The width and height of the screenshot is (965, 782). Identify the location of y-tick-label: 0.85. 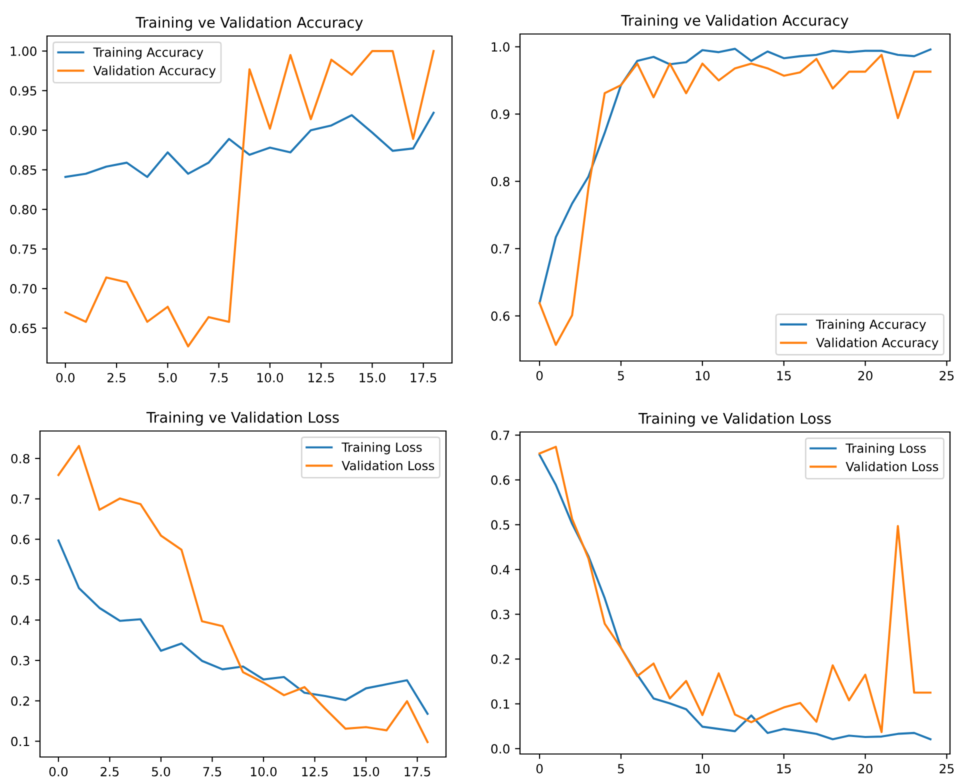
(23, 170).